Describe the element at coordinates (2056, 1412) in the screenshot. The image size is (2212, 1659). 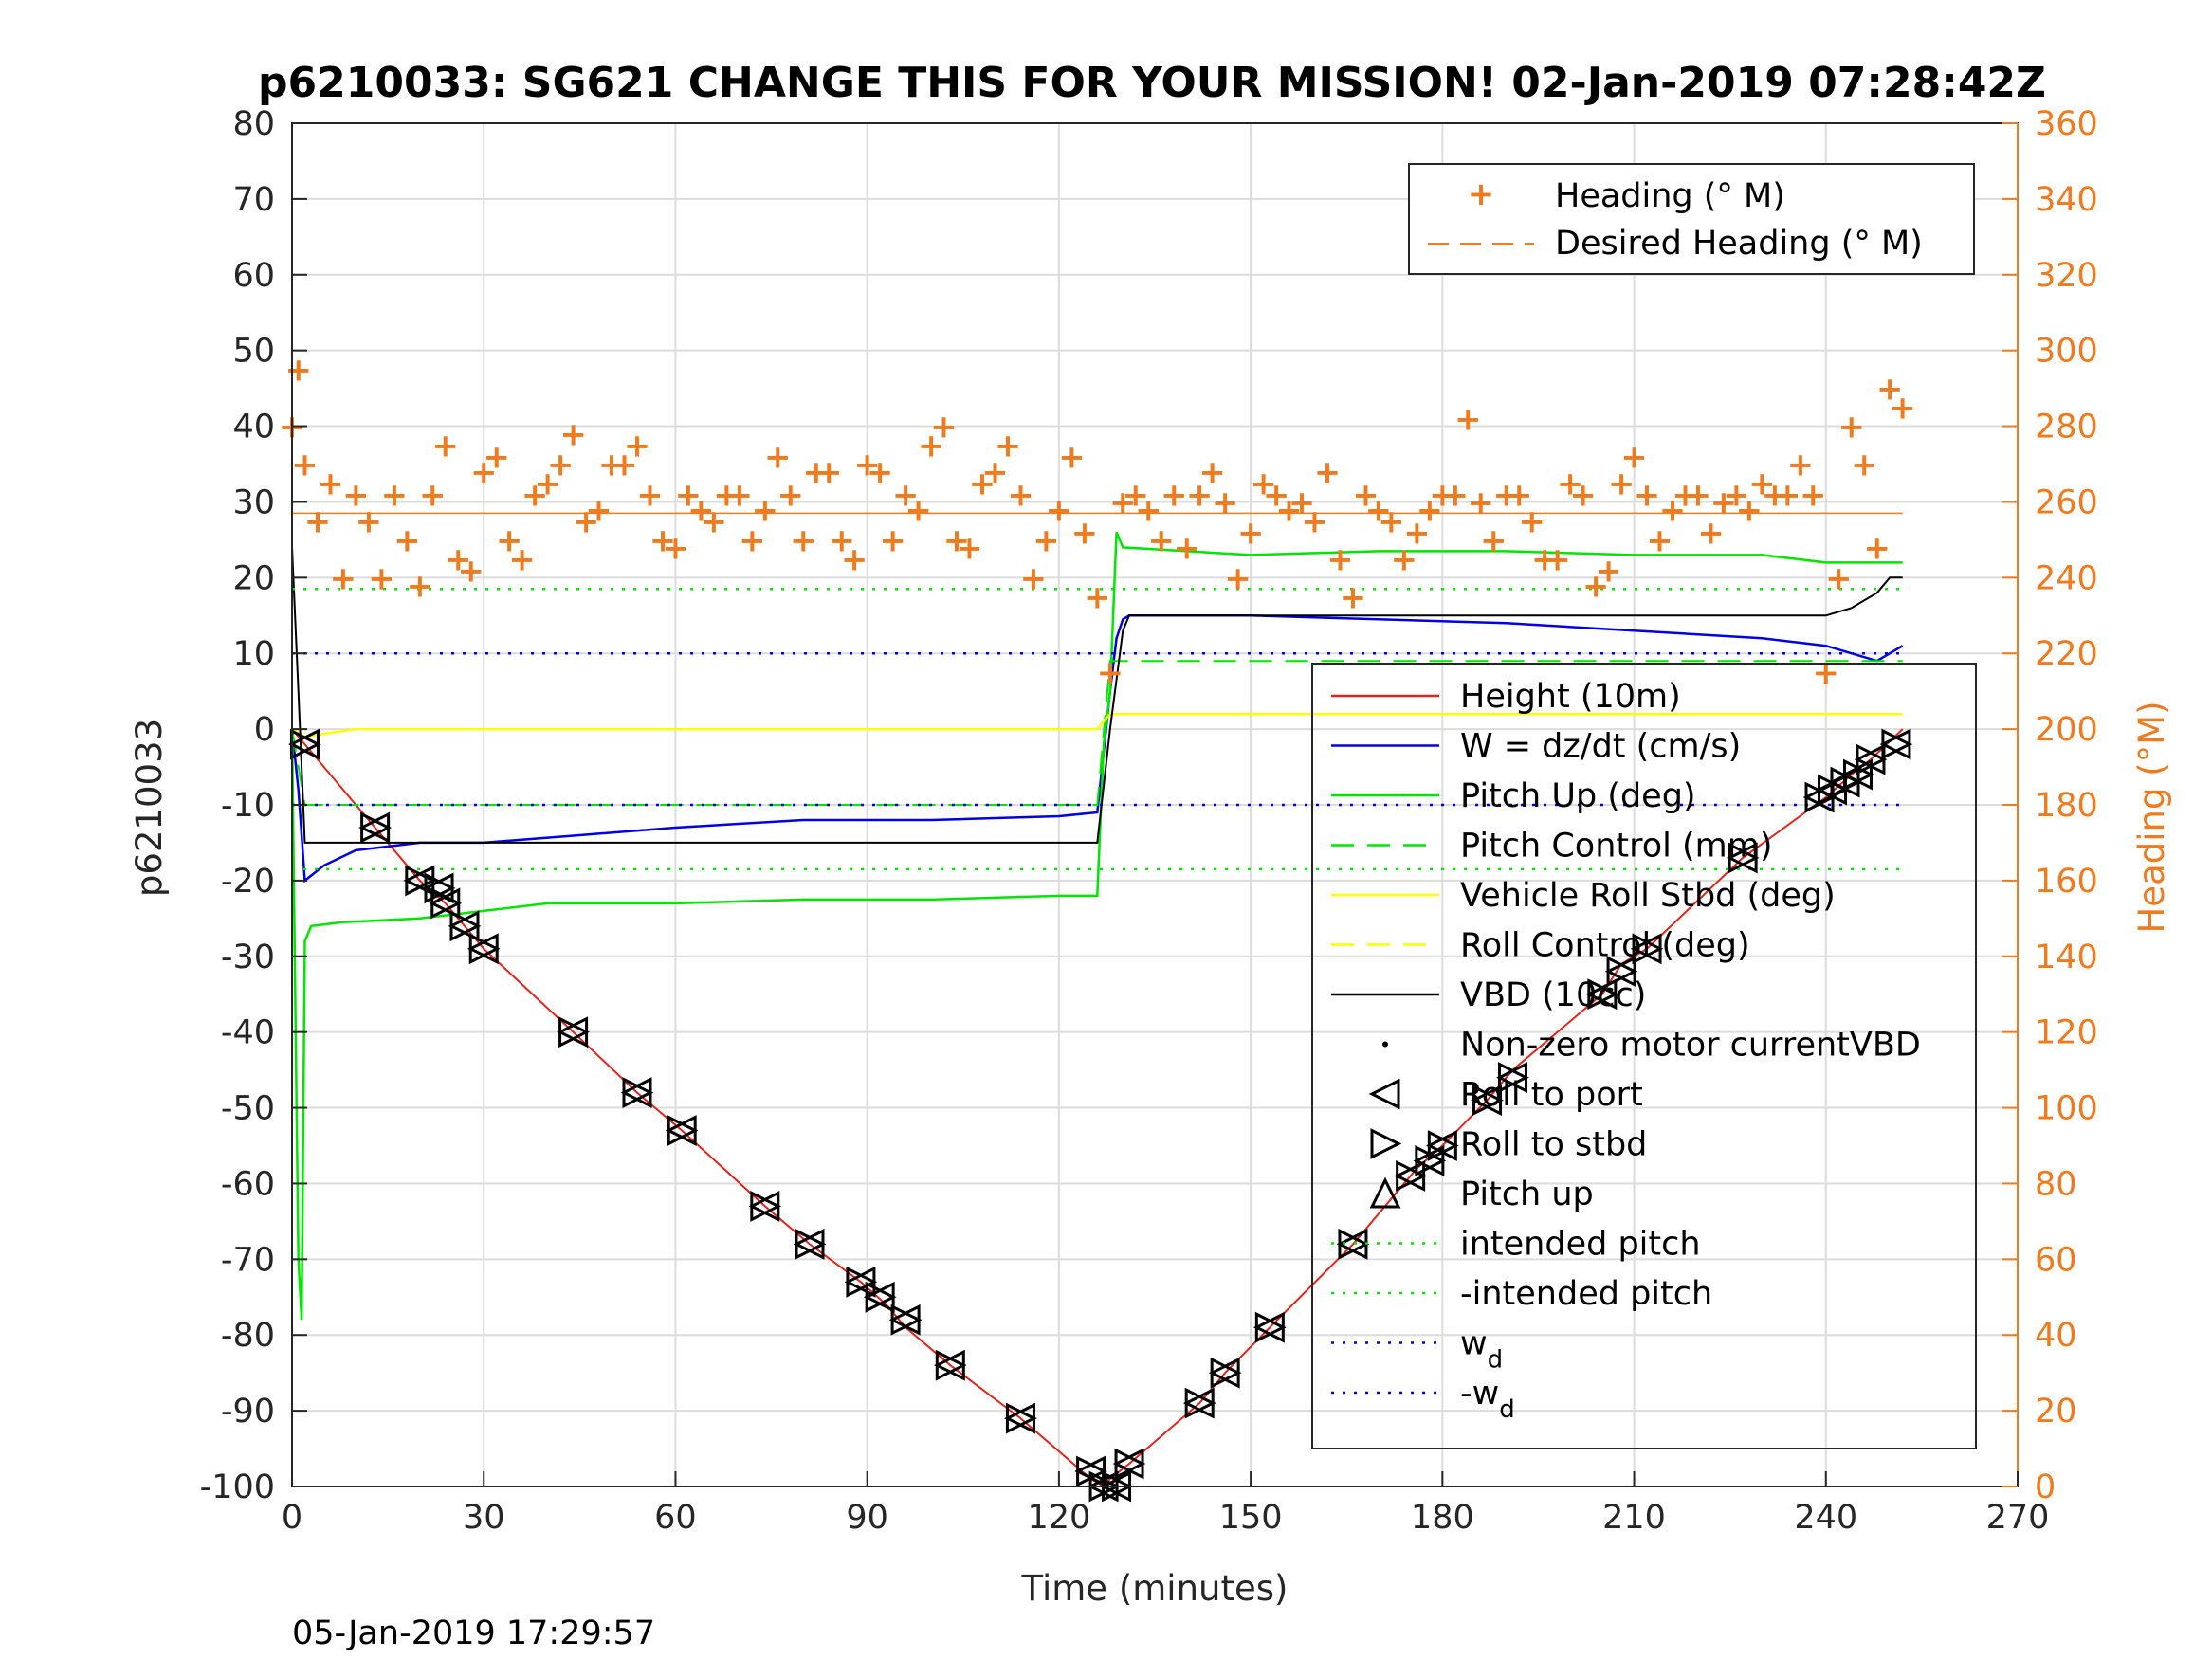
I see `y2-tick-label: 20` at that location.